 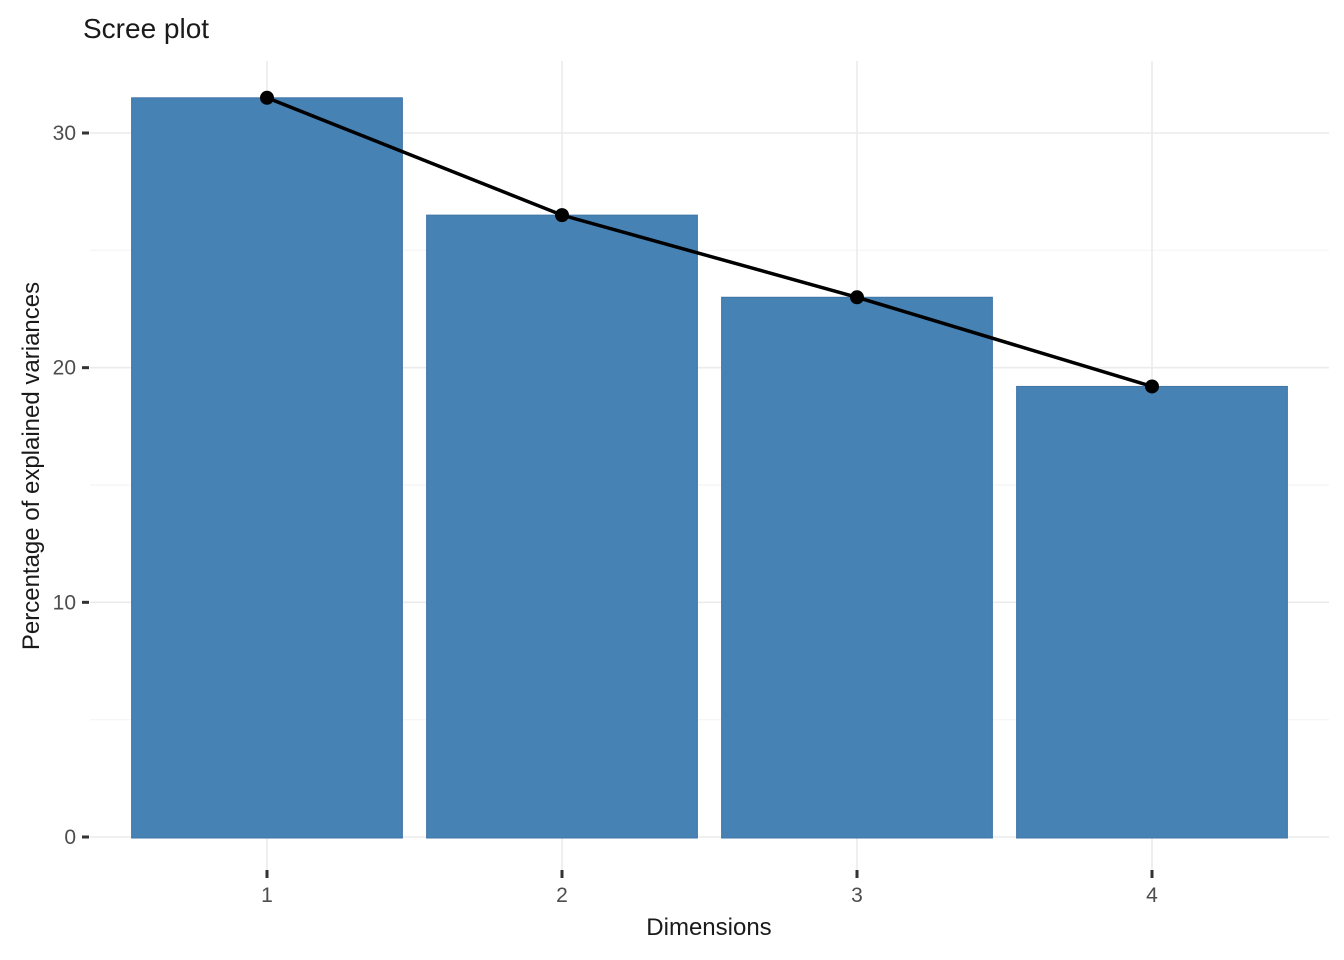 I want to click on x-tick-label: 4, so click(x=1152, y=895).